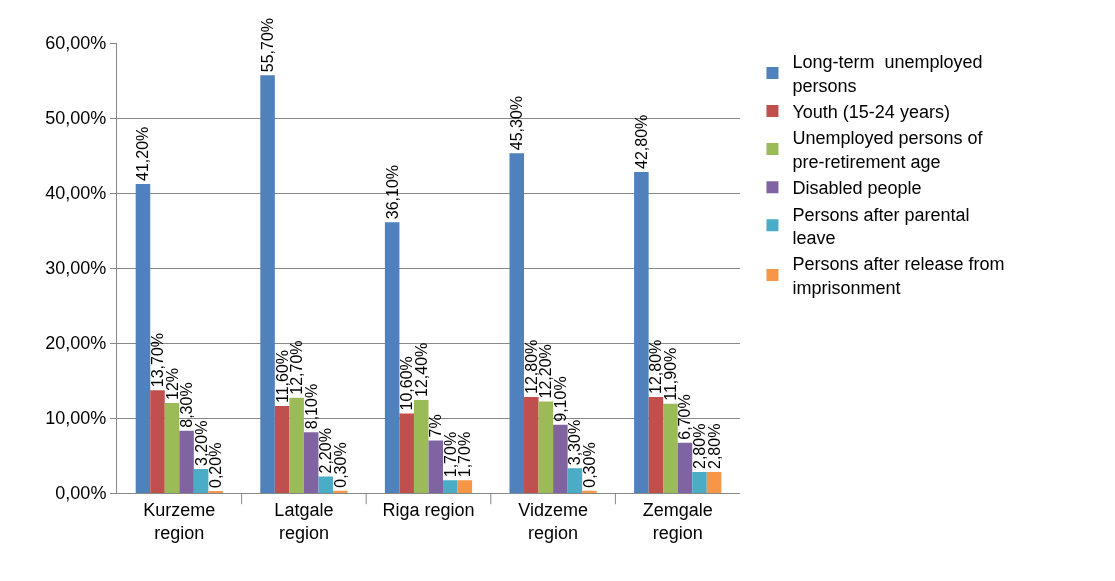  Describe the element at coordinates (857, 188) in the screenshot. I see `legend-label: Disabled people` at that location.